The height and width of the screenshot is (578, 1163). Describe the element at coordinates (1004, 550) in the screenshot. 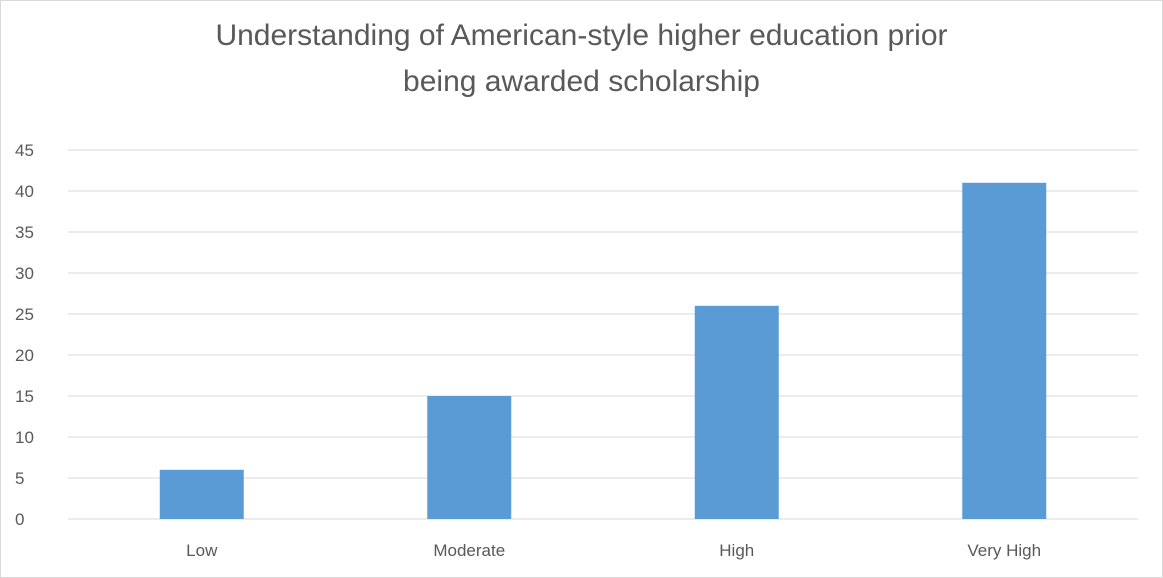

I see `x-tick-label-very-high: Very High` at that location.